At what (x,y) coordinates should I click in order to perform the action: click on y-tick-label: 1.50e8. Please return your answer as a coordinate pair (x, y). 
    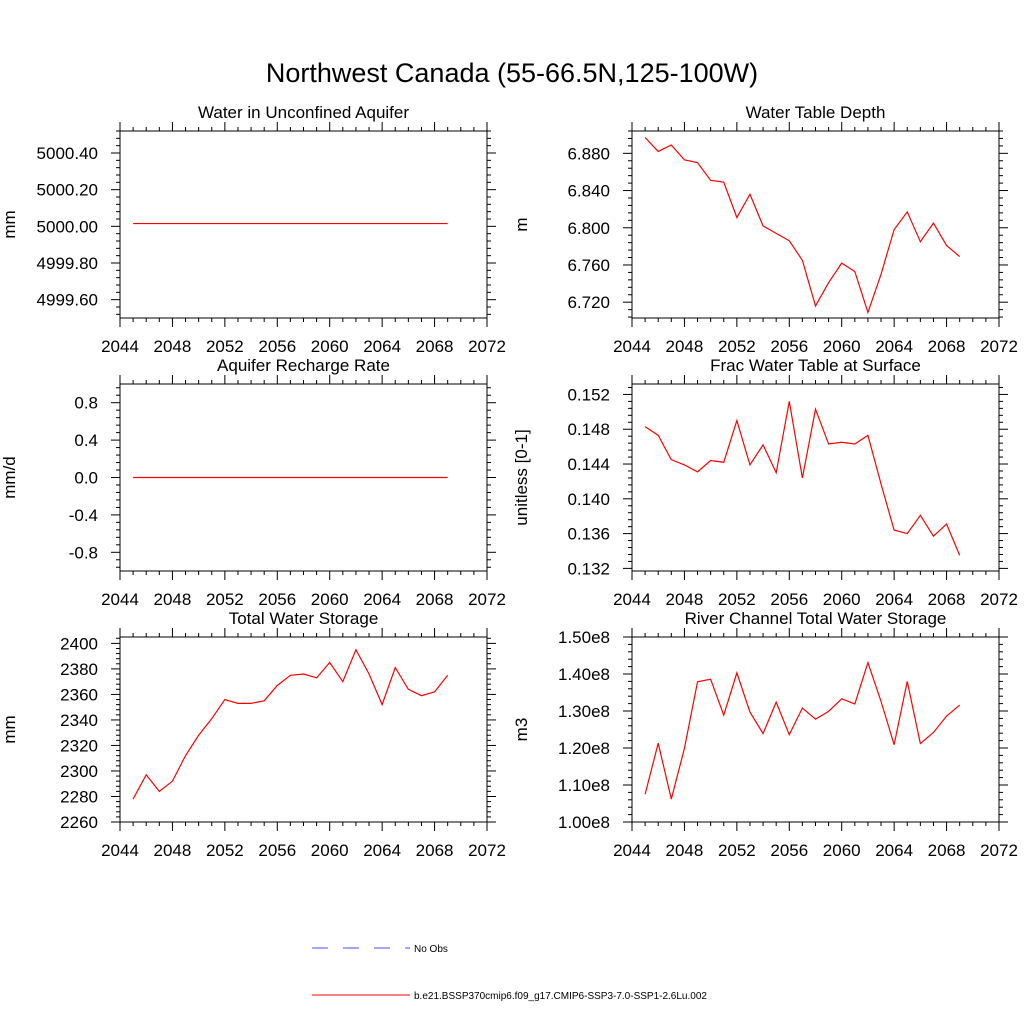
    Looking at the image, I should click on (584, 637).